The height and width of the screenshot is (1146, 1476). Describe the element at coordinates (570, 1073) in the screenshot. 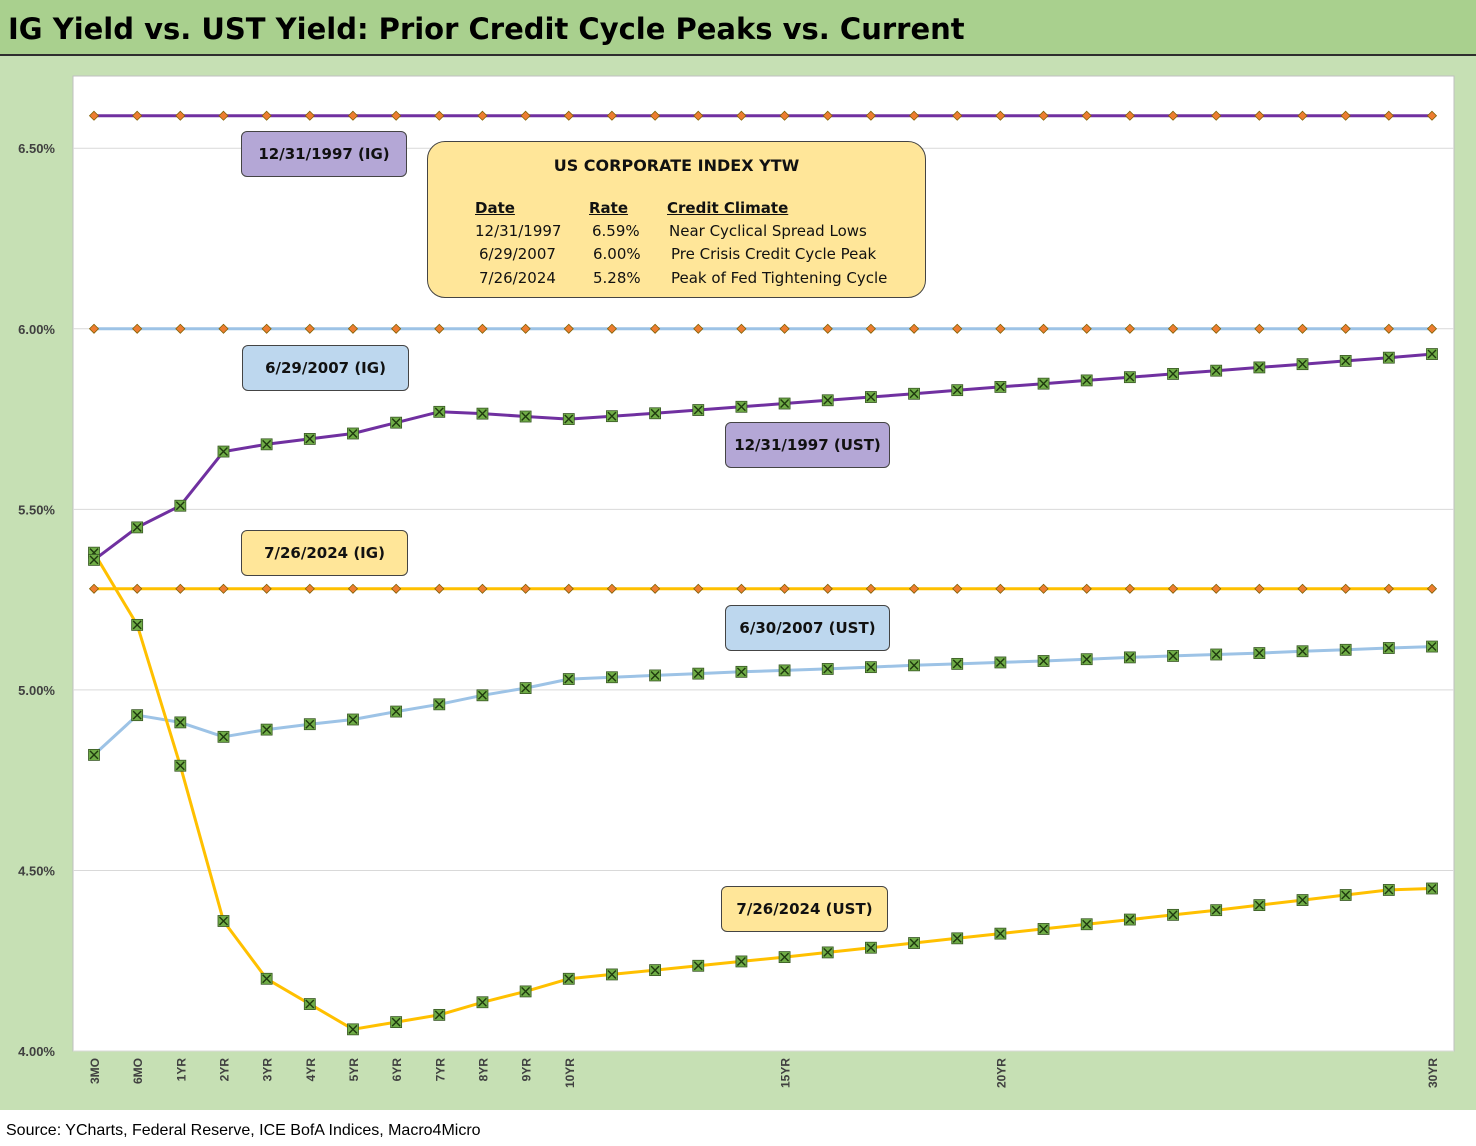

I see `x-tick-label: 10YR` at that location.